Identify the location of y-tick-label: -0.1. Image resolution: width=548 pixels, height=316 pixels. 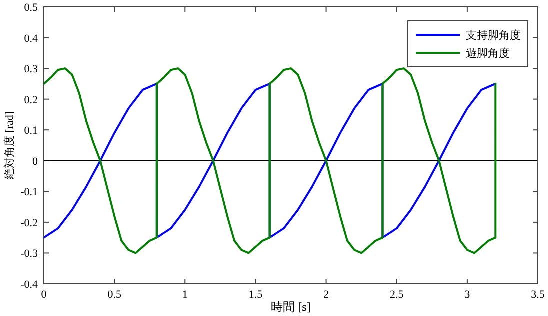
(29, 192).